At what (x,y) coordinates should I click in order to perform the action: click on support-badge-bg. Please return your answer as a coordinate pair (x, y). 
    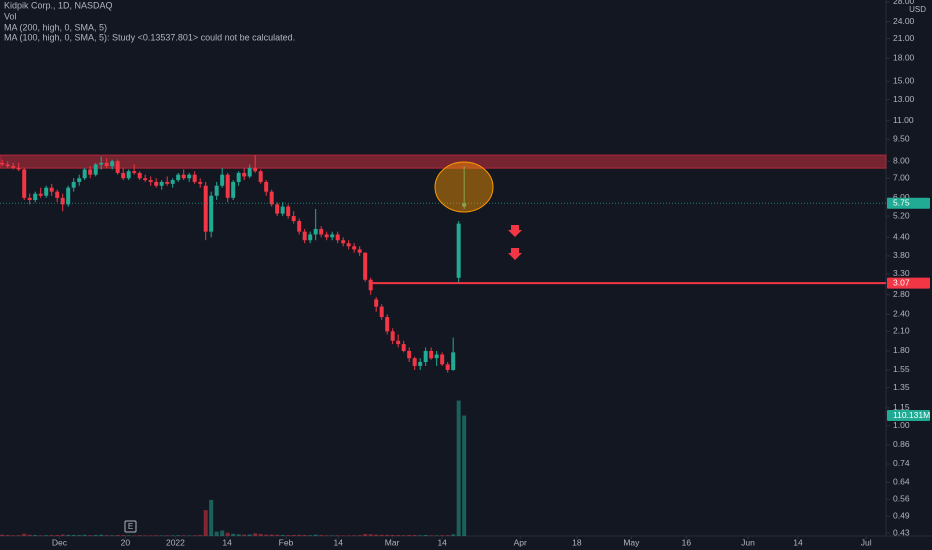
    Looking at the image, I should click on (908, 283).